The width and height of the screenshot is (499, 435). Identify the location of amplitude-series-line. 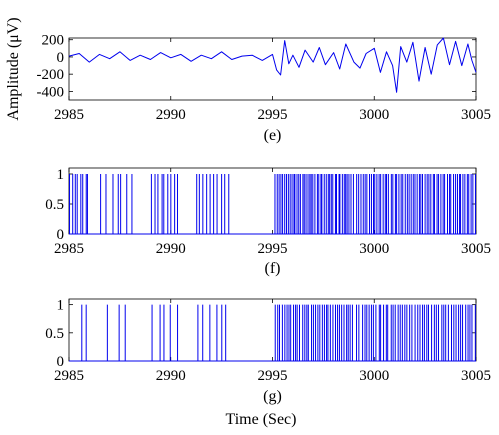
(272, 65).